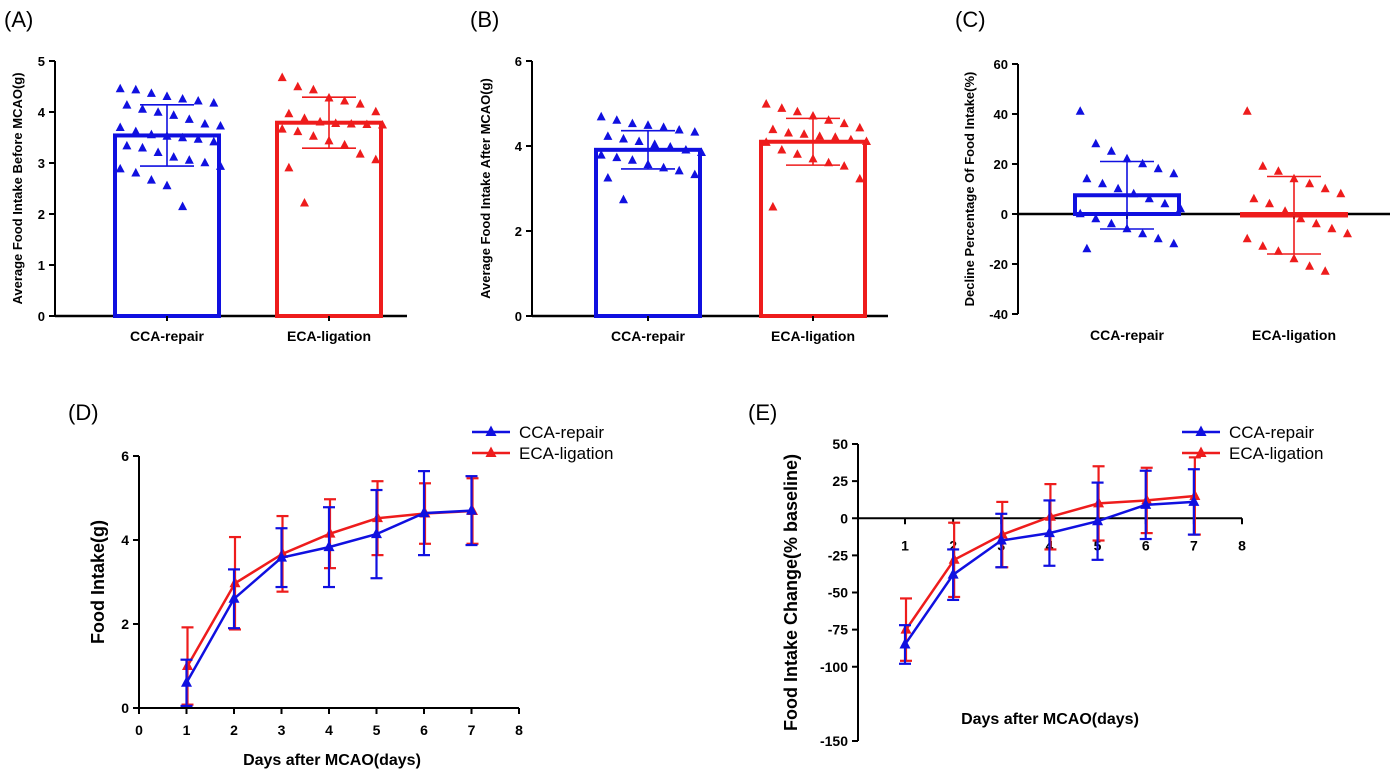 This screenshot has height=771, width=1400. What do you see at coordinates (83, 412) in the screenshot?
I see `panel-label: (D)` at bounding box center [83, 412].